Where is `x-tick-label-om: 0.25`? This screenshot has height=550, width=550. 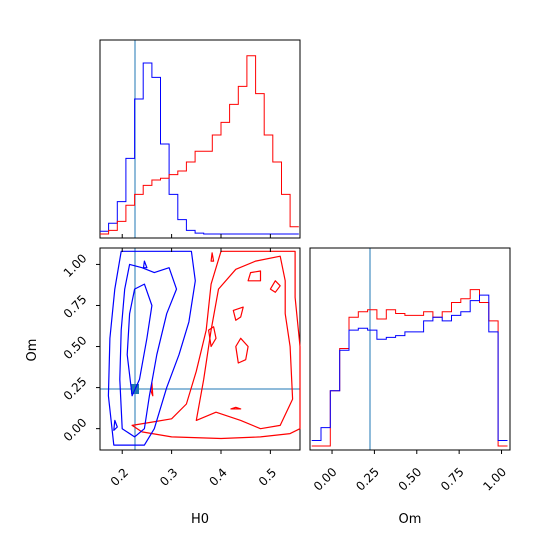
x-tick-label-om: 0.25 is located at coordinates (367, 479).